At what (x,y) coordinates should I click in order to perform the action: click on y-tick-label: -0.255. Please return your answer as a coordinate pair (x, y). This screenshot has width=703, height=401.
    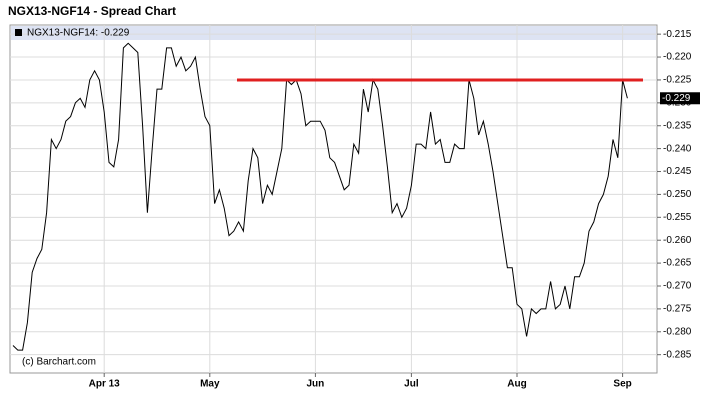
    Looking at the image, I should click on (677, 217).